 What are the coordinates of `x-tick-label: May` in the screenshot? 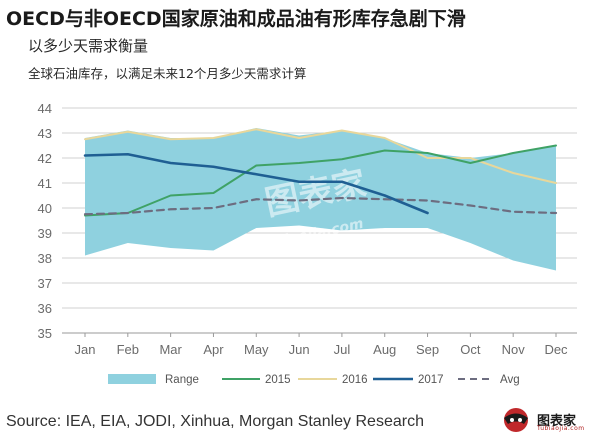 It's located at (256, 349).